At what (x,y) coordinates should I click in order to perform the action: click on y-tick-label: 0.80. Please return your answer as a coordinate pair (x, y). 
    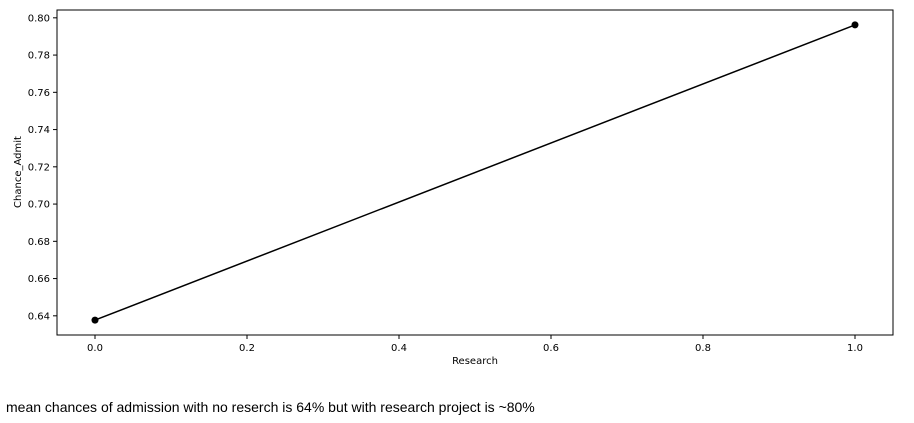
    Looking at the image, I should click on (39, 18).